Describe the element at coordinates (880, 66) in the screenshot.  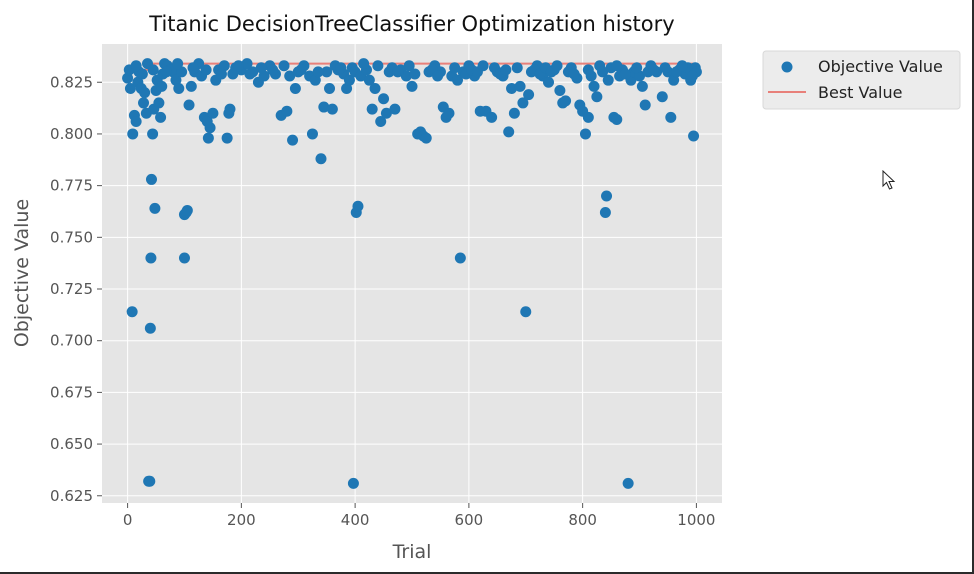
I see `legend-objective-label: Objective Value` at that location.